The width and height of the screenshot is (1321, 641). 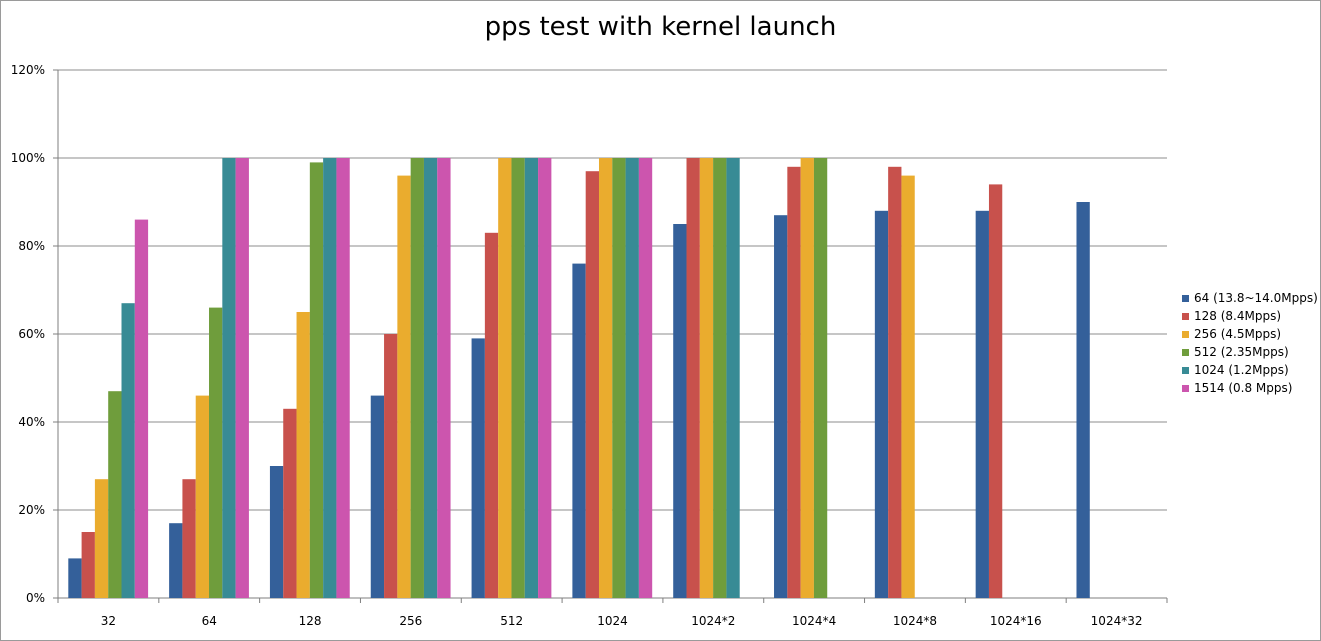 What do you see at coordinates (1256, 298) in the screenshot?
I see `legend-label: 64 (13.8~14.0Mpps)` at bounding box center [1256, 298].